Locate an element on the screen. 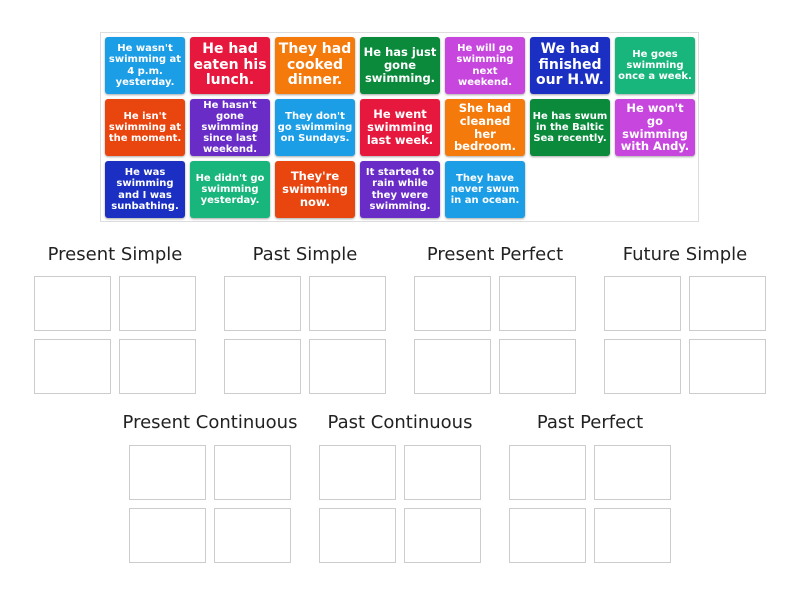 The width and height of the screenshot is (800, 600). group-label: Present Perfect is located at coordinates (495, 254).